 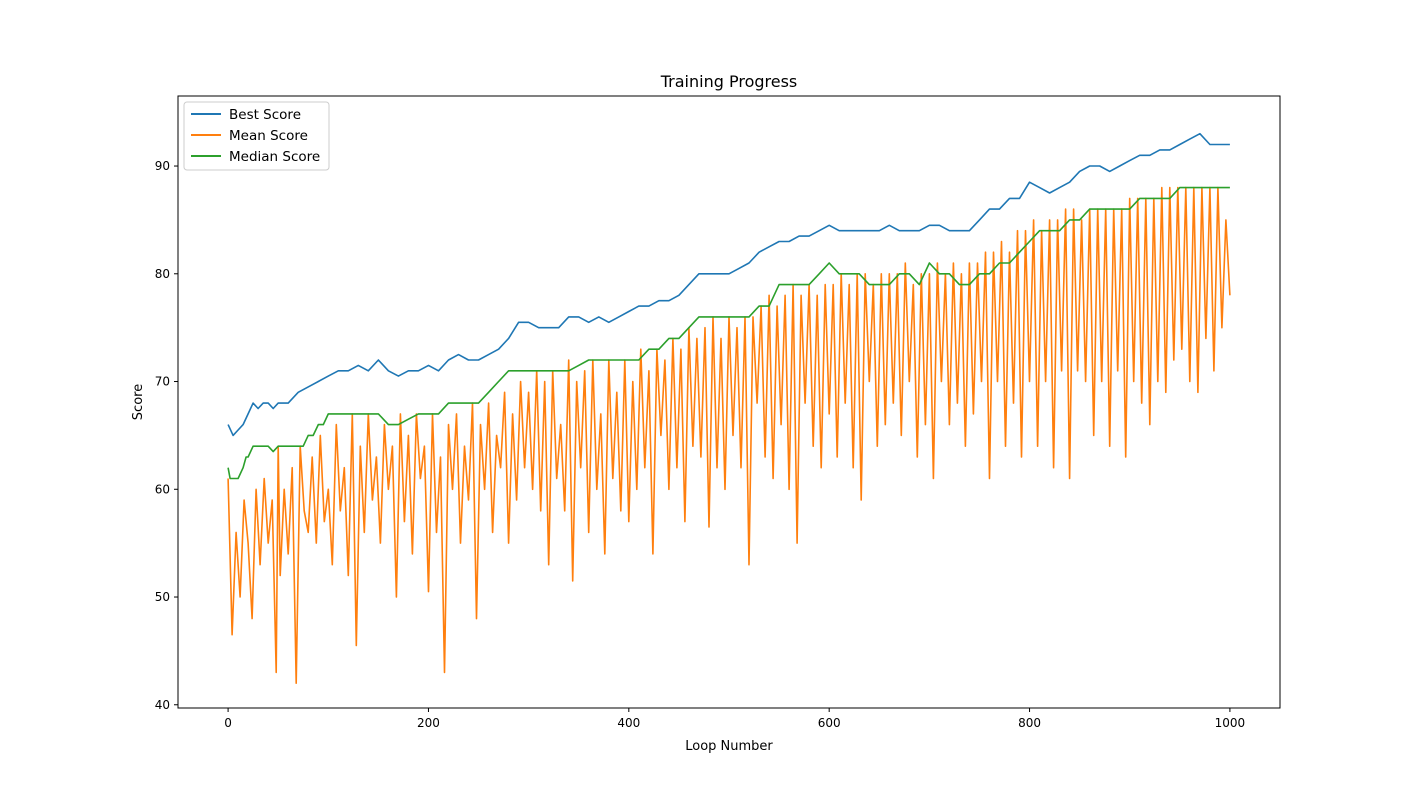 I want to click on legend-label-best-score: Best Score, so click(x=265, y=115).